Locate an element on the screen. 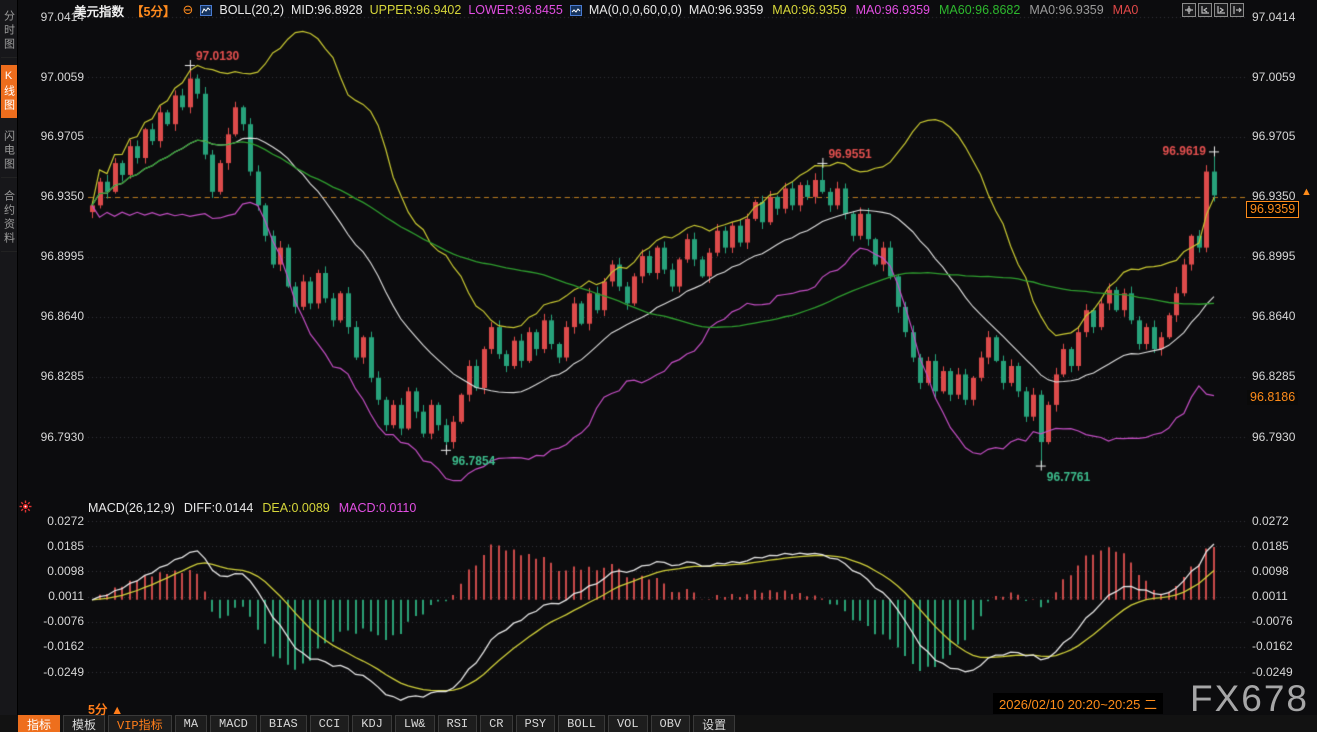 The width and height of the screenshot is (1317, 732). btn-boll: BOLL is located at coordinates (581, 723).